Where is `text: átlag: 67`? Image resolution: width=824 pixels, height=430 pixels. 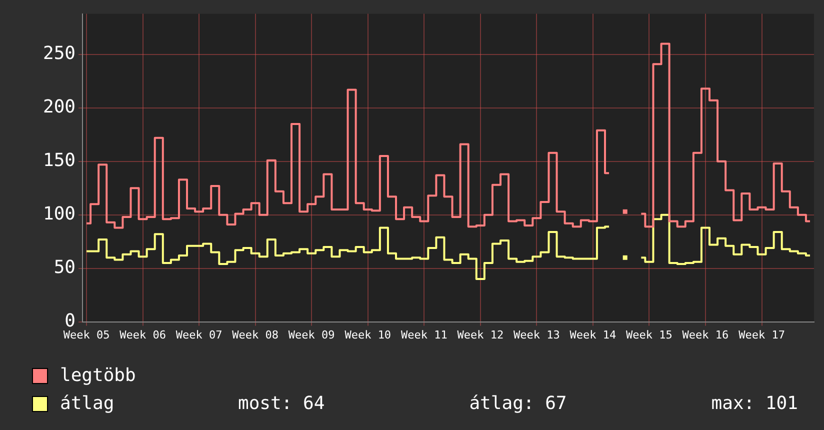 text: átlag: 67 is located at coordinates (518, 404).